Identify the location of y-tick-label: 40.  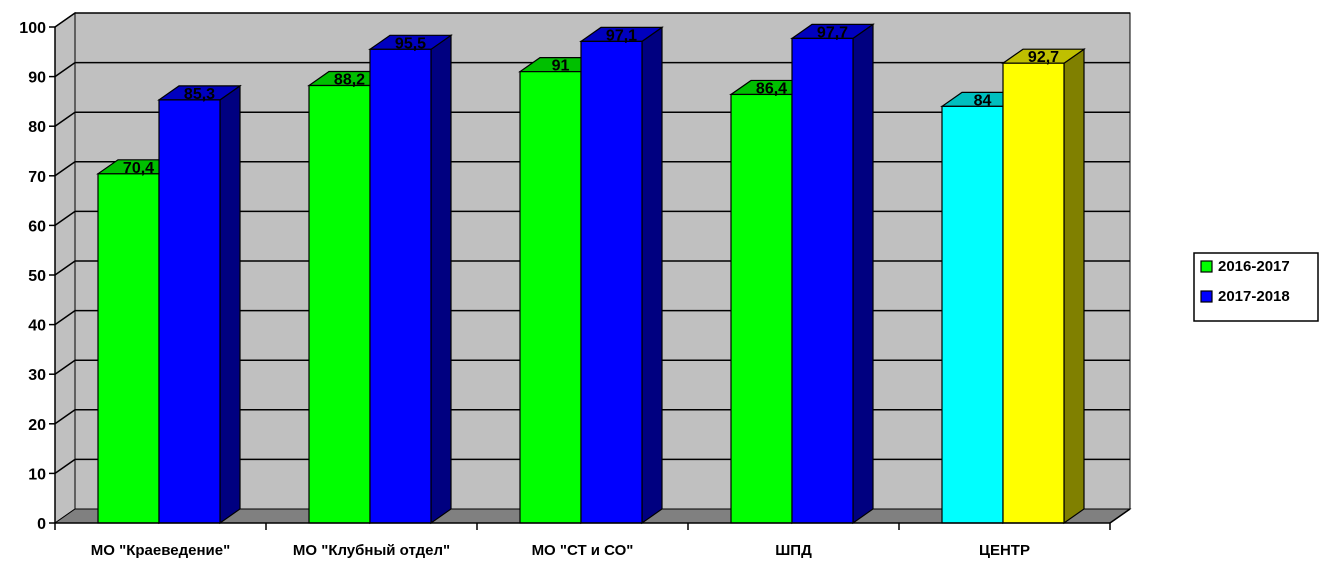
(37, 326).